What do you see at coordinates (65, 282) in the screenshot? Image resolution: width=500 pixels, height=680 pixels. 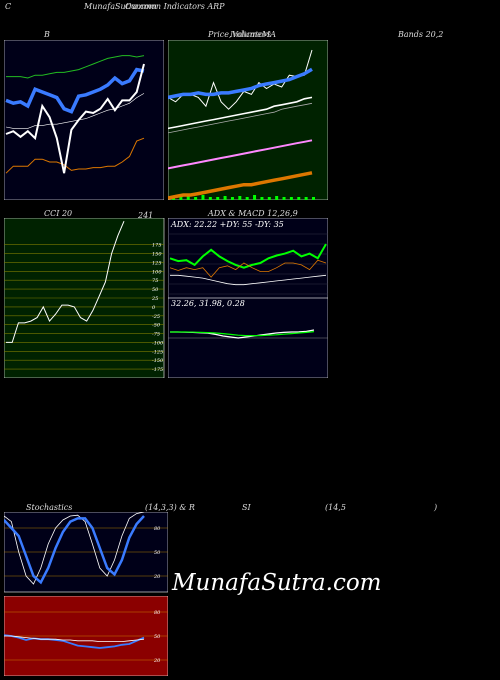 I see `cci-line` at bounding box center [65, 282].